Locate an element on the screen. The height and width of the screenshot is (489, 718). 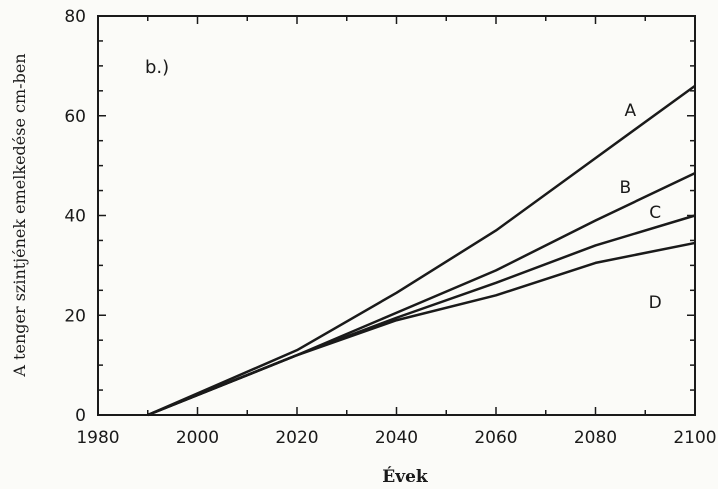
y-tick-label: 0 is located at coordinates (80, 416).